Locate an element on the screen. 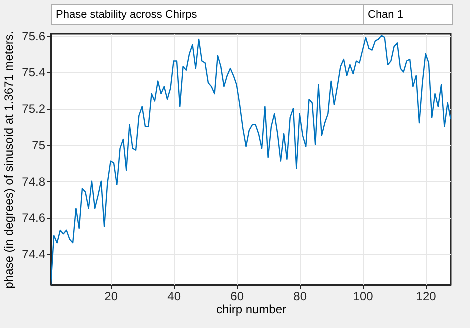 Image resolution: width=470 pixels, height=328 pixels. y-tick-label: 75.6 is located at coordinates (34, 36).